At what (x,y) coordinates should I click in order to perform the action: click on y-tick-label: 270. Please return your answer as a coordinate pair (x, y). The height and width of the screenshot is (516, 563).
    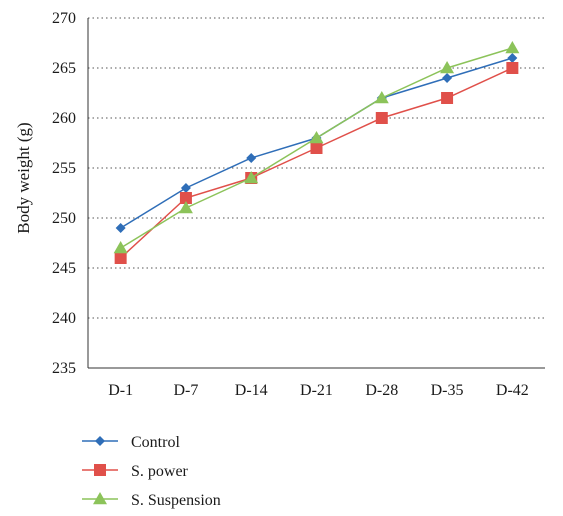
    Looking at the image, I should click on (64, 18).